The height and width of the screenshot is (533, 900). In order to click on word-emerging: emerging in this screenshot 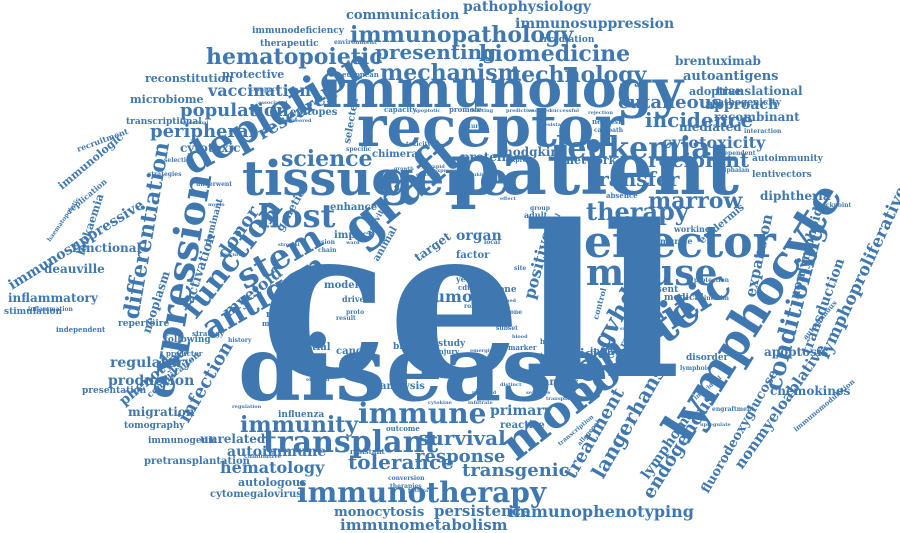, I will do `click(483, 351)`.